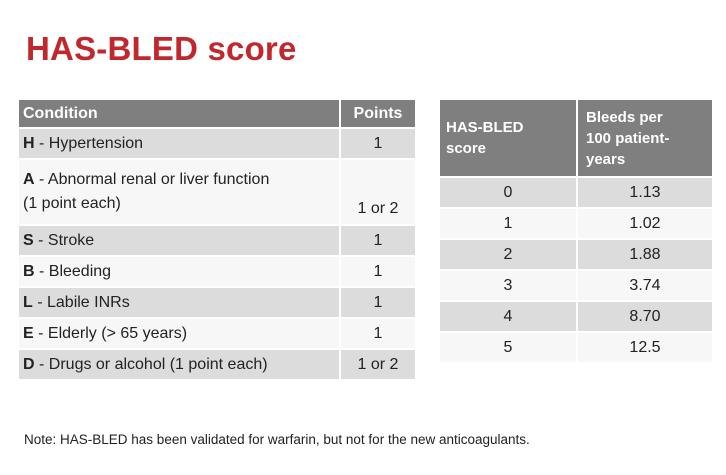 The image size is (726, 475). Describe the element at coordinates (508, 317) in the screenshot. I see `score-cell: 4` at that location.